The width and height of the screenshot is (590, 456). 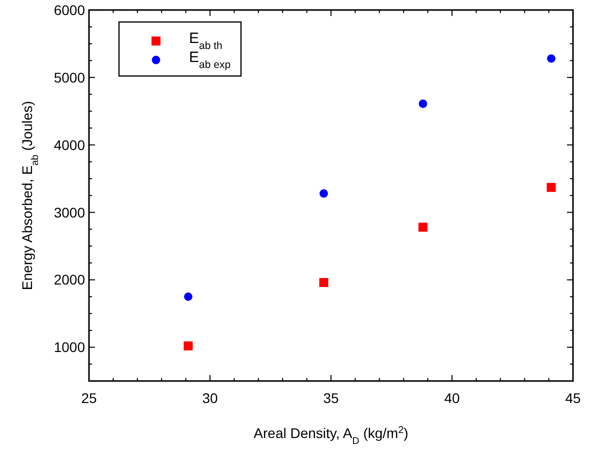 I want to click on y-tick-label: 6000, so click(x=70, y=10).